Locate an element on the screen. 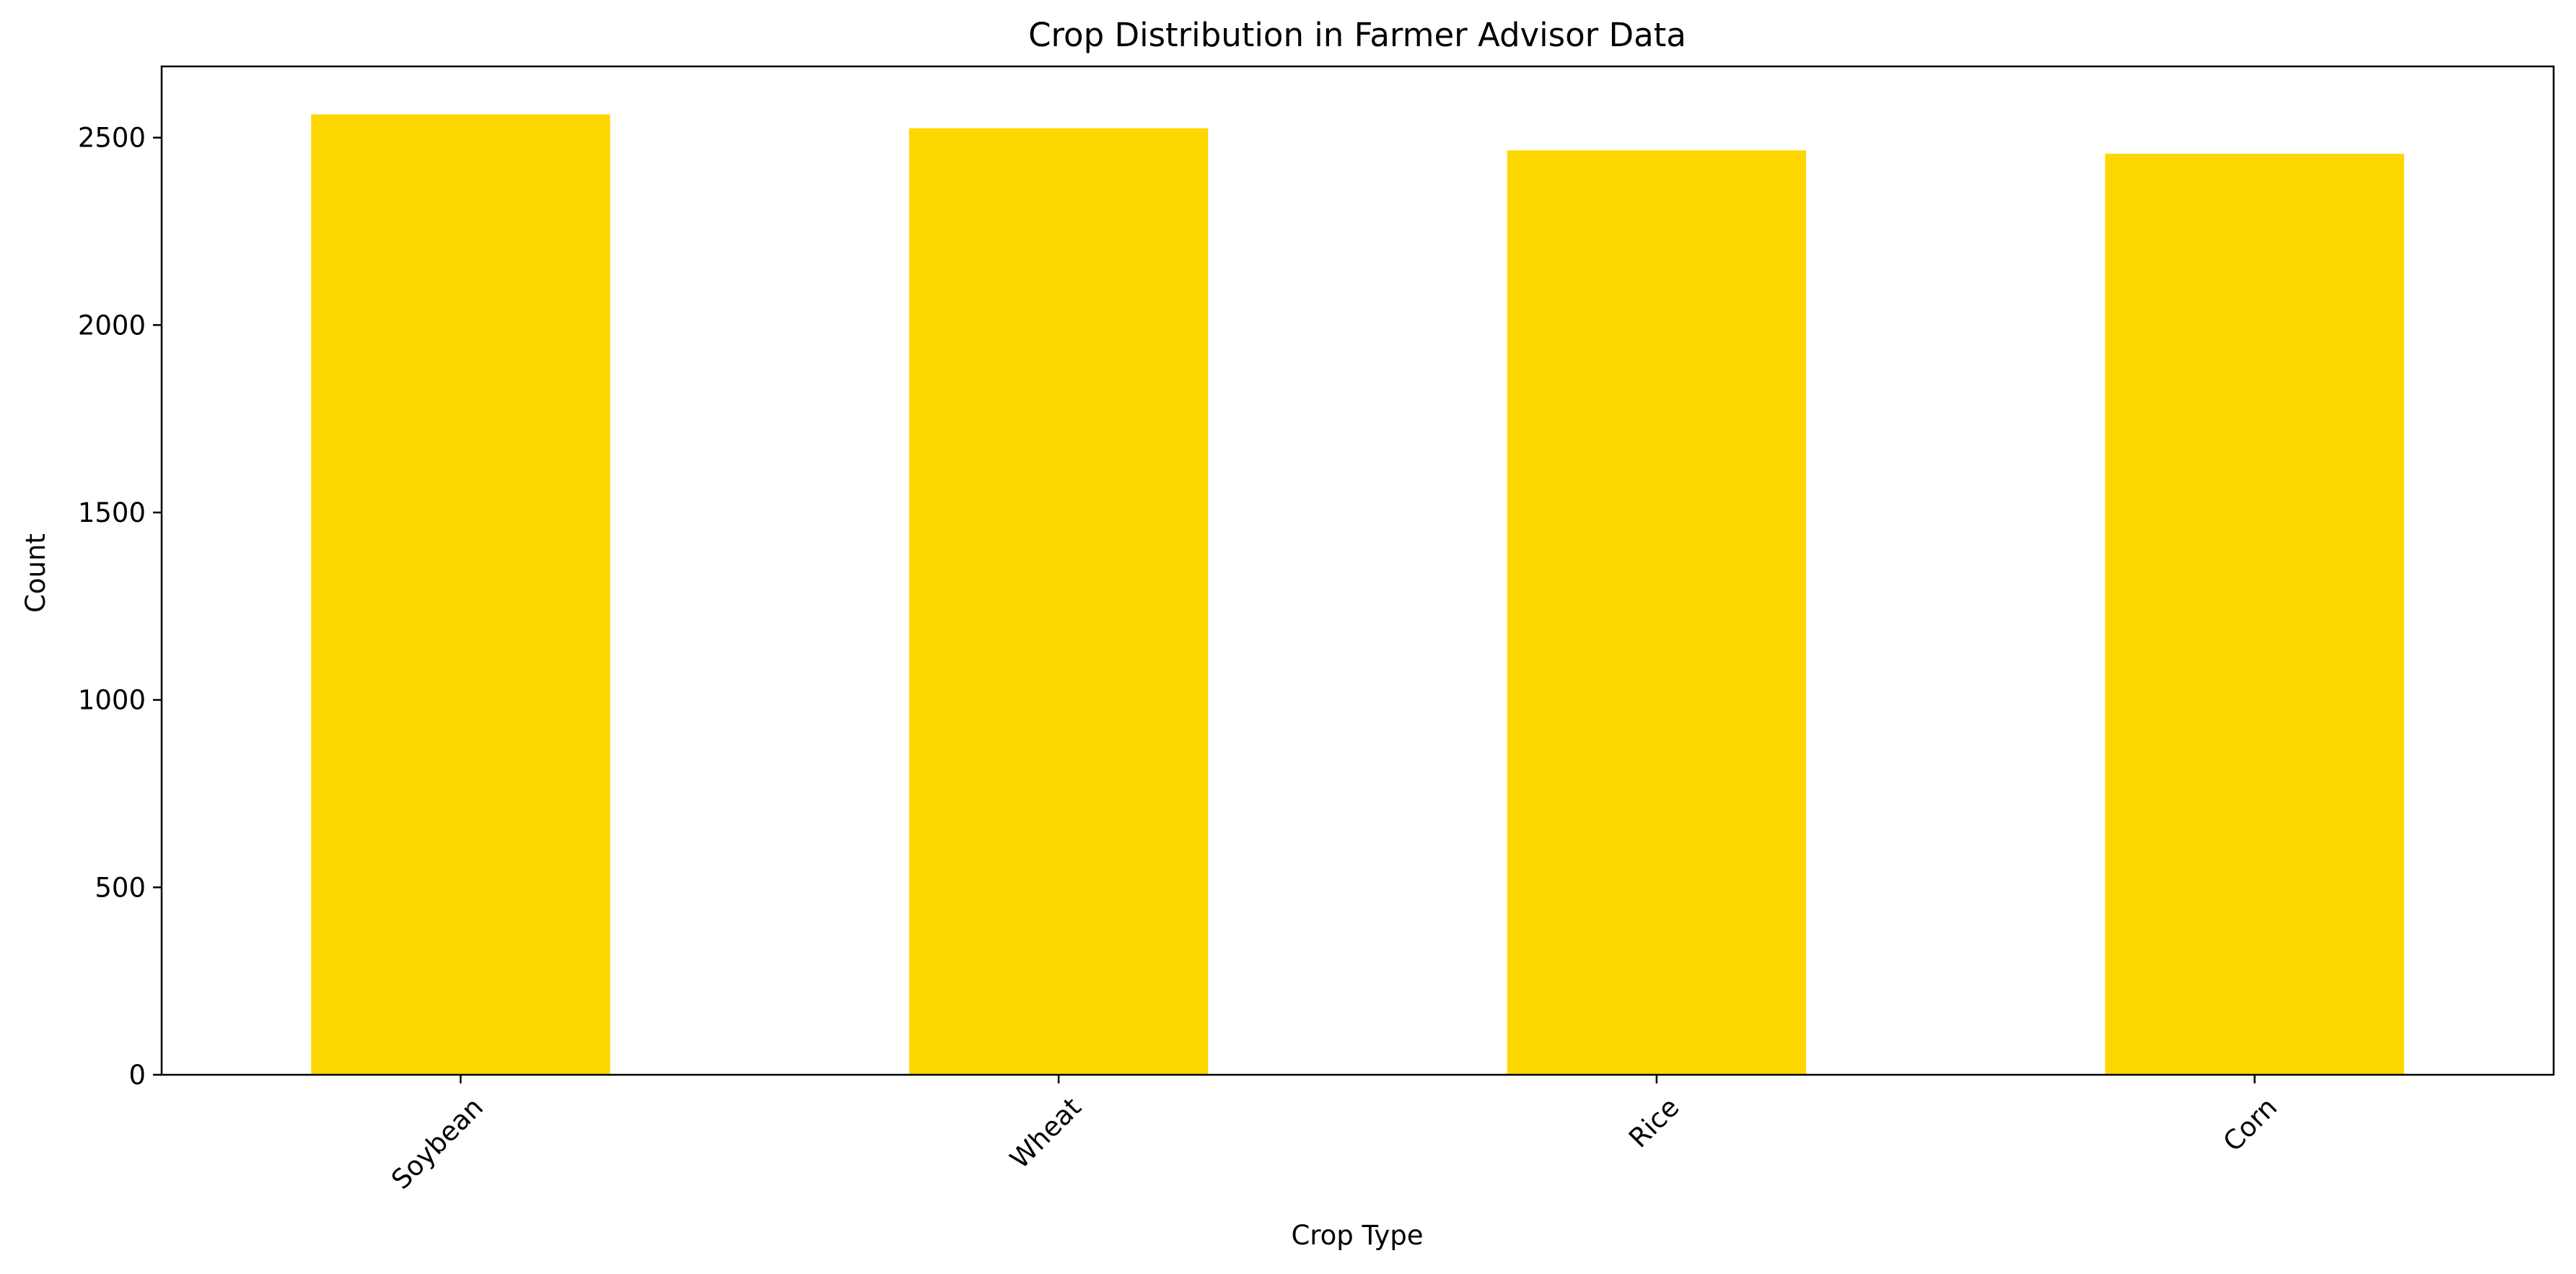 Image resolution: width=2576 pixels, height=1274 pixels. chart-title: Crop Distribution in Farmer Advisor Data is located at coordinates (1357, 35).